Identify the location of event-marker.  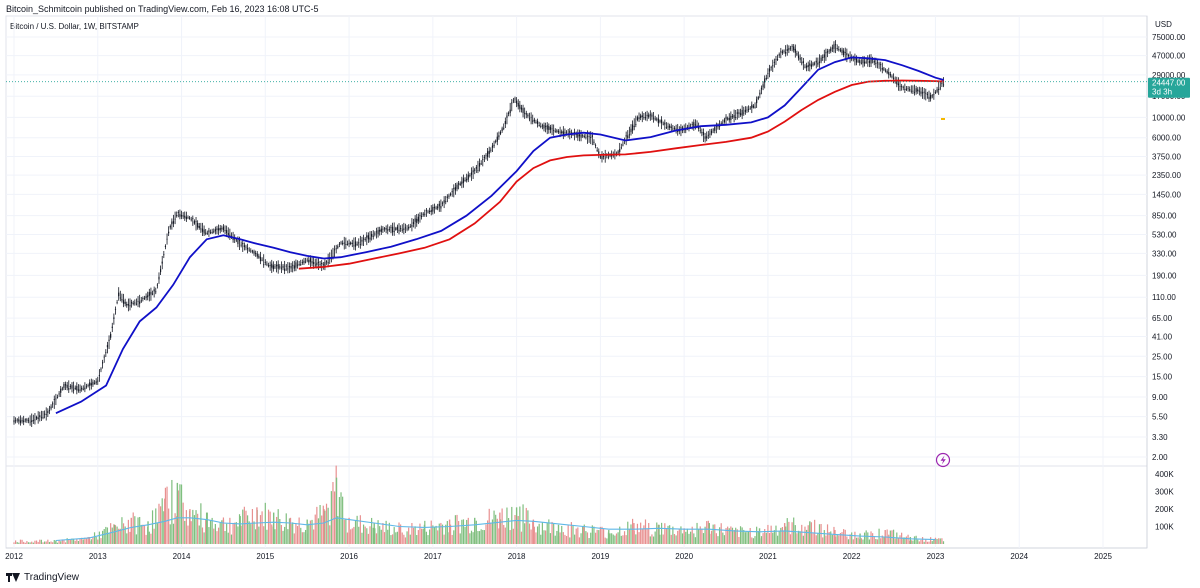
(943, 119).